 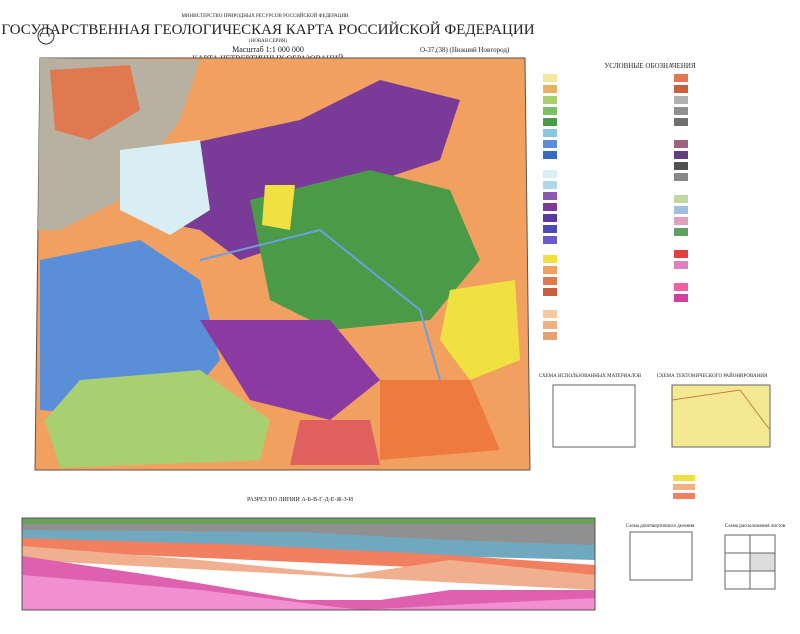 What do you see at coordinates (268, 41) in the screenshot?
I see `series: (НОВАЯ СЕРИЯ)` at bounding box center [268, 41].